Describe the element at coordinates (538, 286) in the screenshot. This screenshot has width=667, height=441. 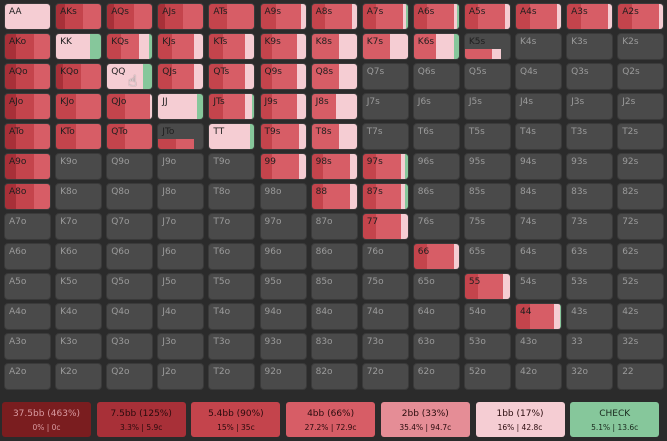
I see `hand-cell-54s: 54s` at that location.